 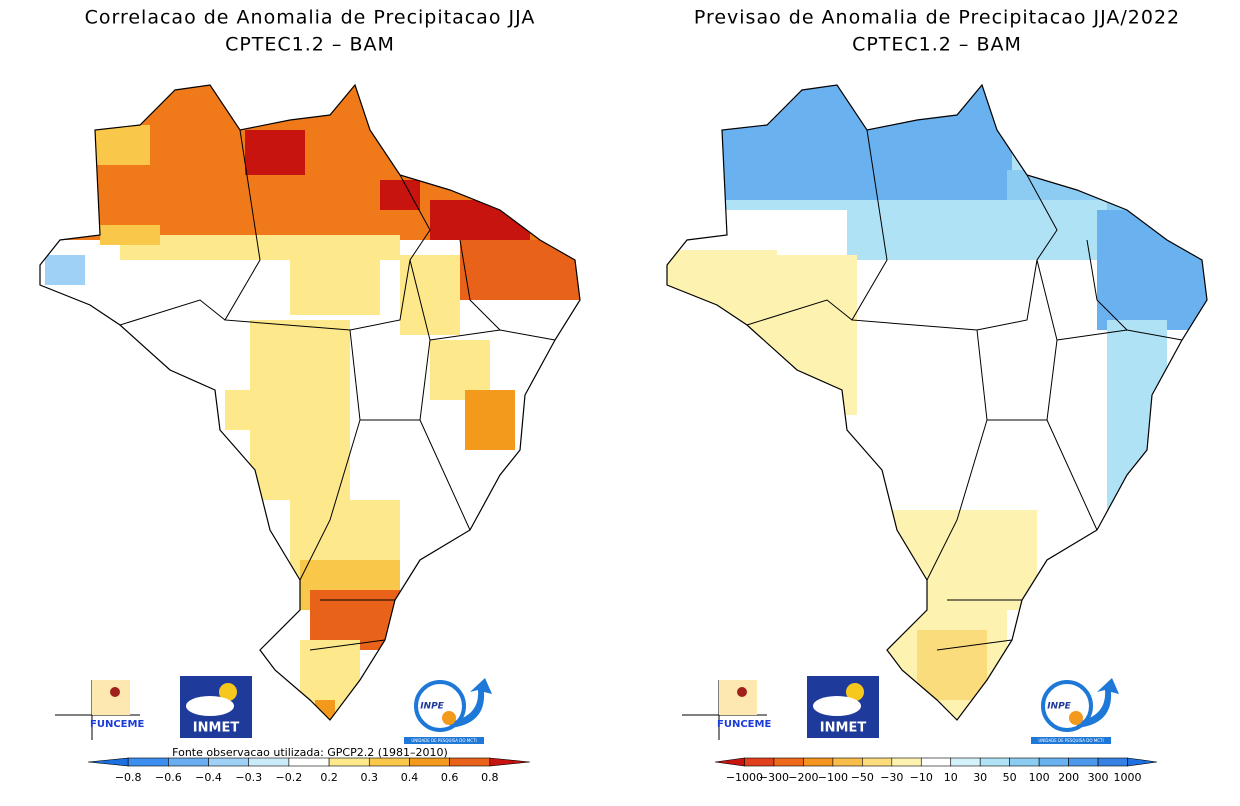 I want to click on inpe-label: INPE, so click(x=432, y=707).